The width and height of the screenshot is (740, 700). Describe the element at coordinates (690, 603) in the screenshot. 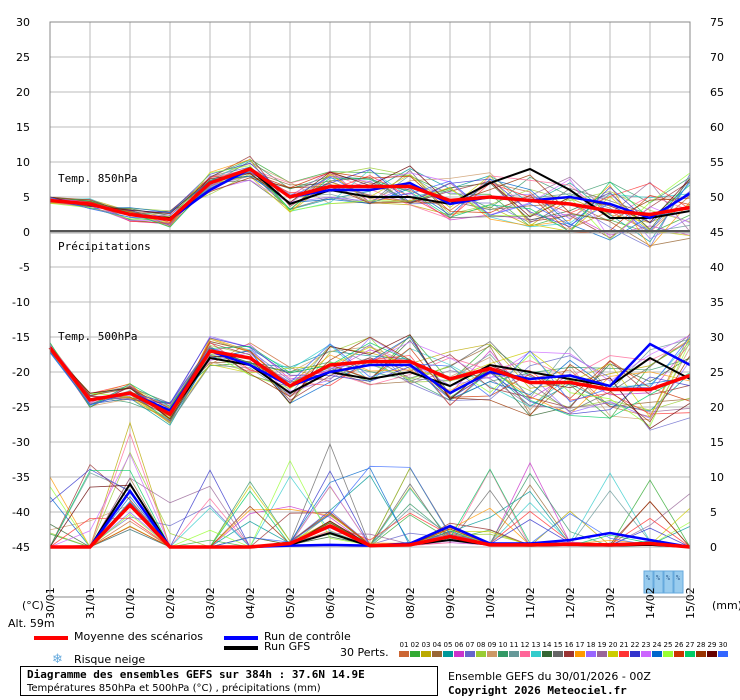

I see `x-tick-label: 15/02` at that location.